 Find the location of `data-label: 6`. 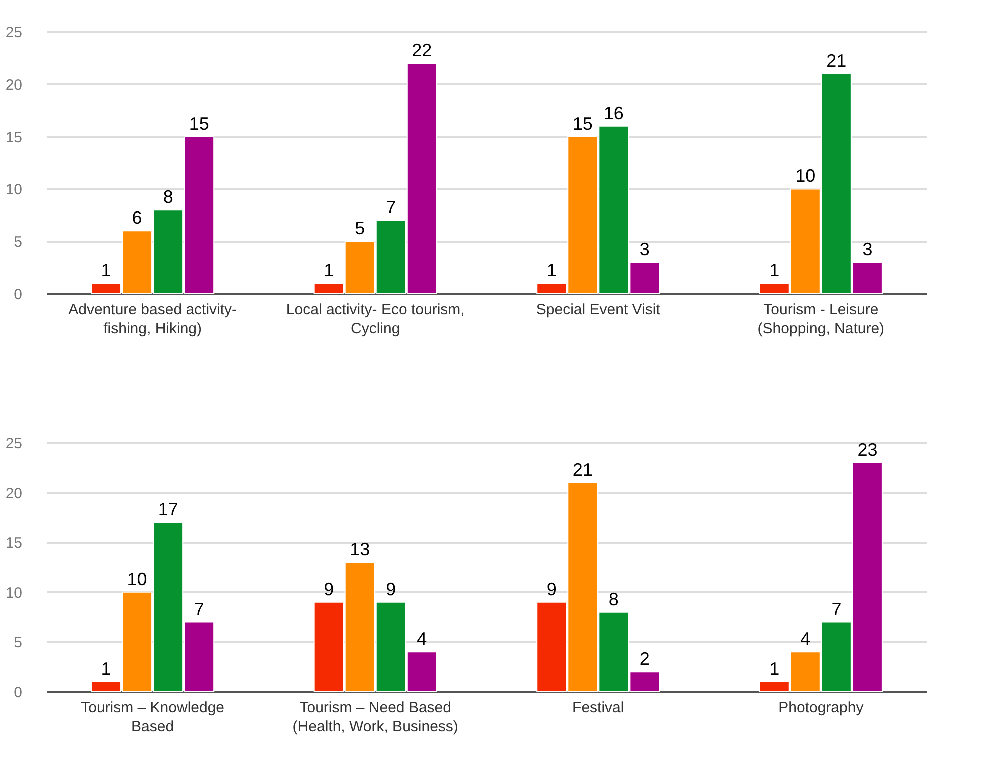

data-label: 6 is located at coordinates (137, 218).